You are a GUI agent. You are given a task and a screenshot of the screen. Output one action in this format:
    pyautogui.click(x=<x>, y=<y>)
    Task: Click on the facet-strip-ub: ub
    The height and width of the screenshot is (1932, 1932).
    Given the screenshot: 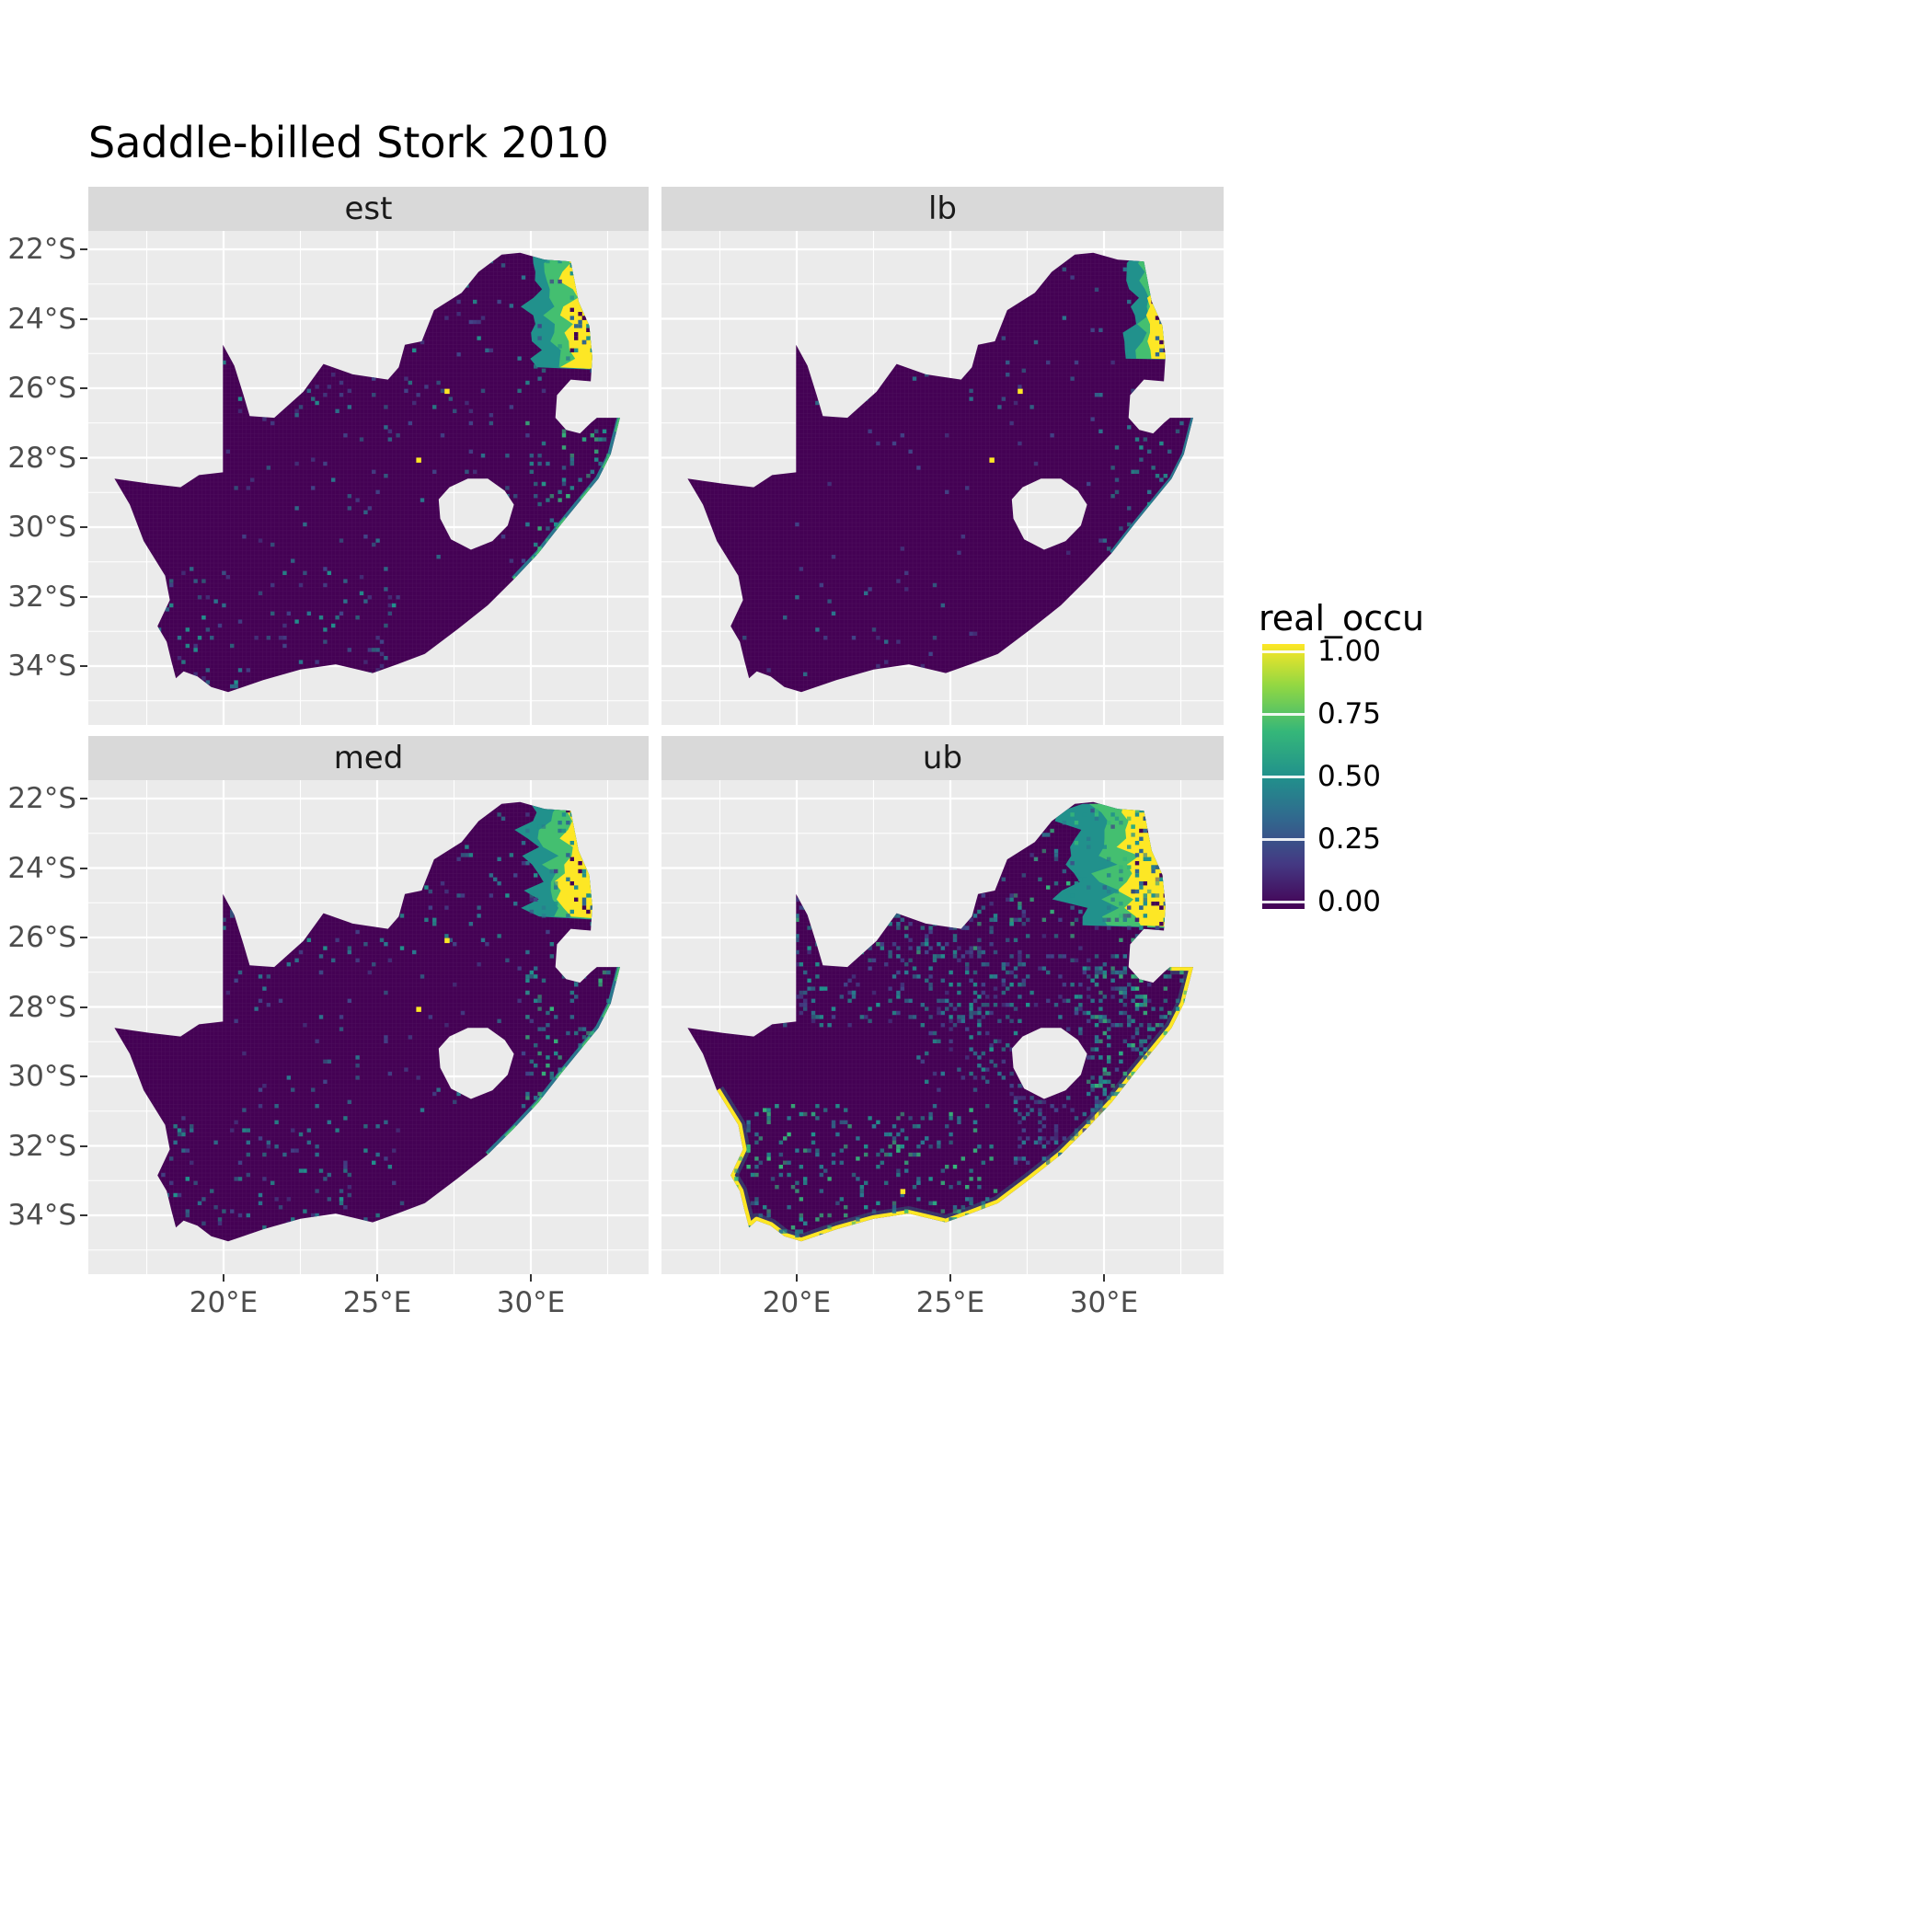 What is the action you would take?
    pyautogui.click(x=942, y=758)
    